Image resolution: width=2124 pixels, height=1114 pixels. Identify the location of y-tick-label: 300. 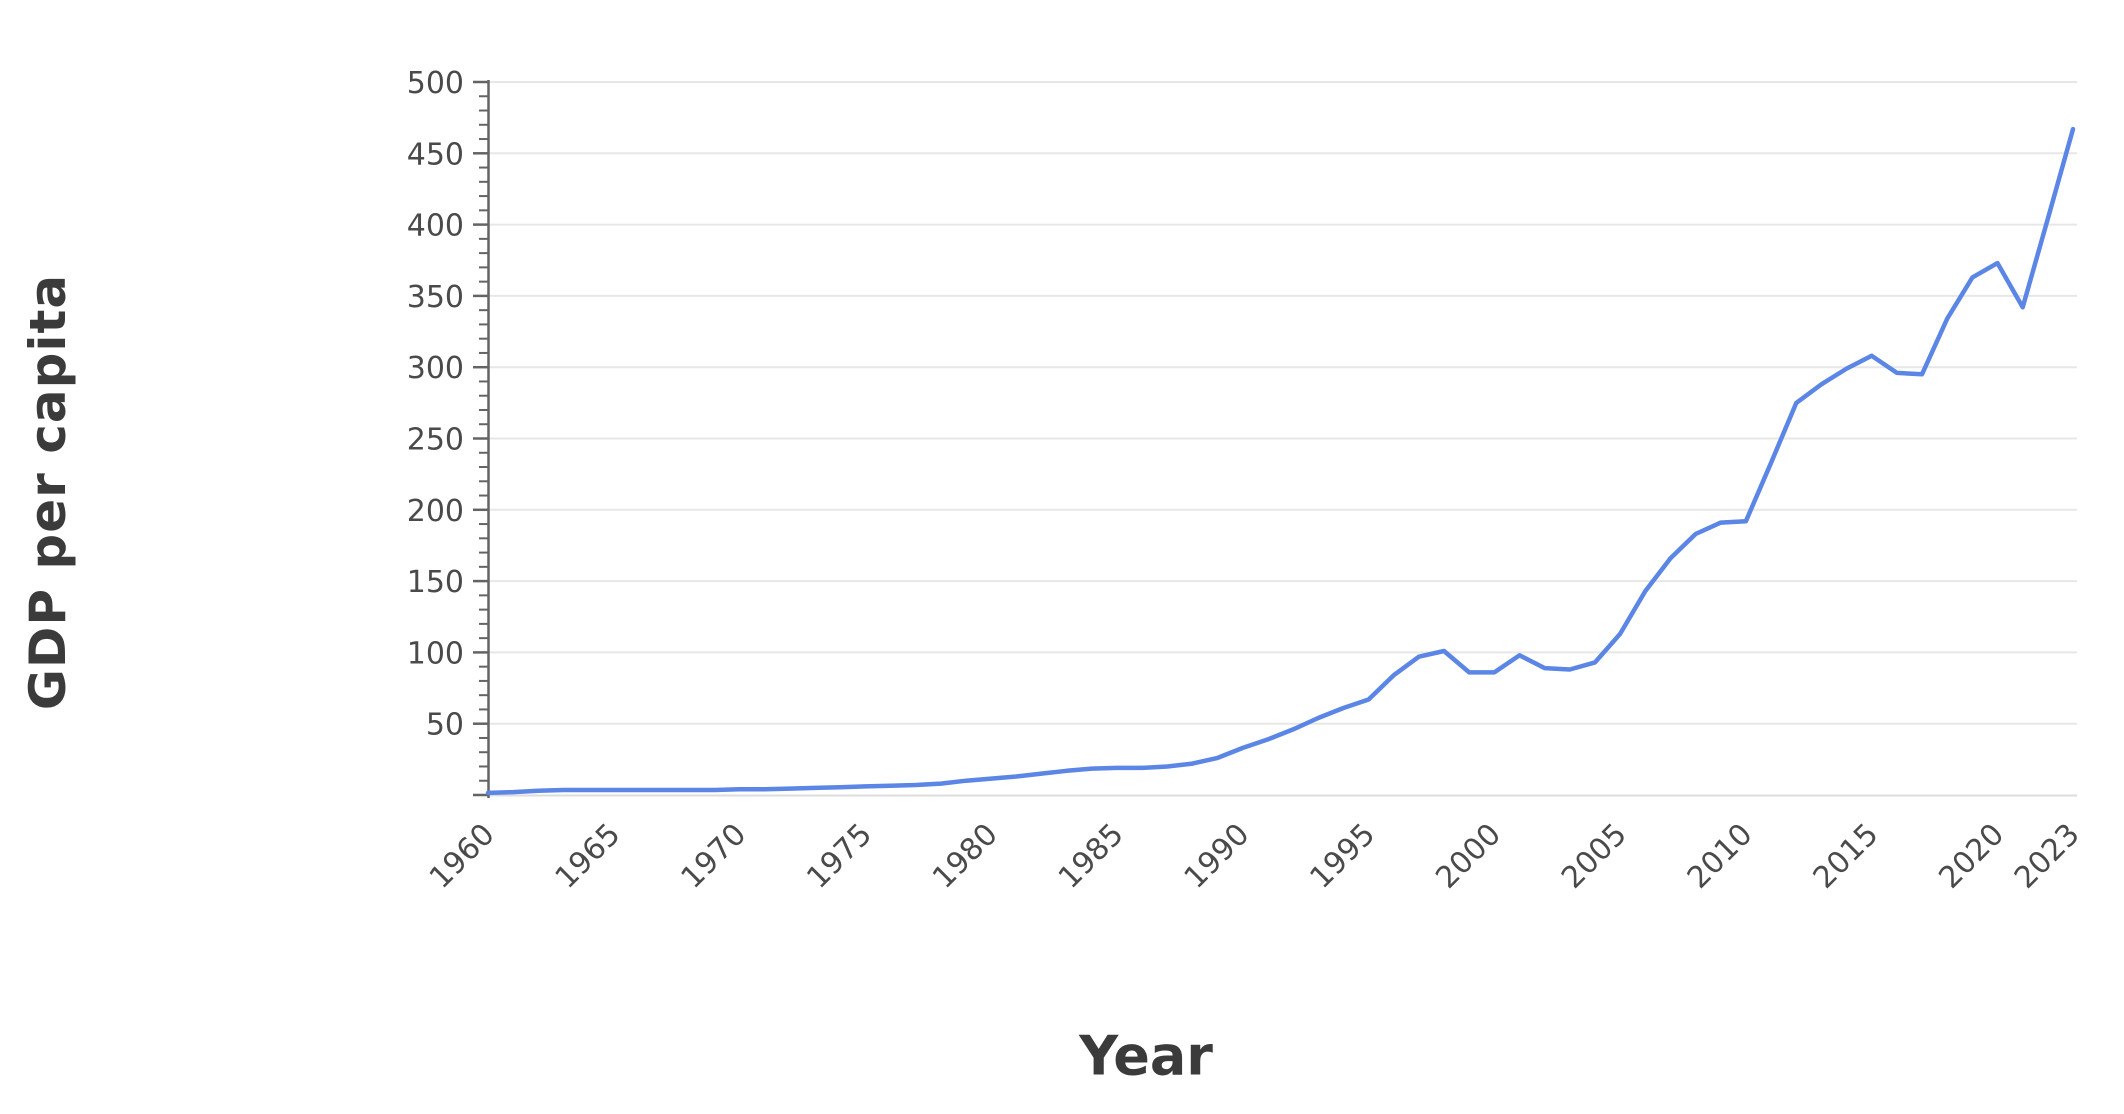
(435, 368).